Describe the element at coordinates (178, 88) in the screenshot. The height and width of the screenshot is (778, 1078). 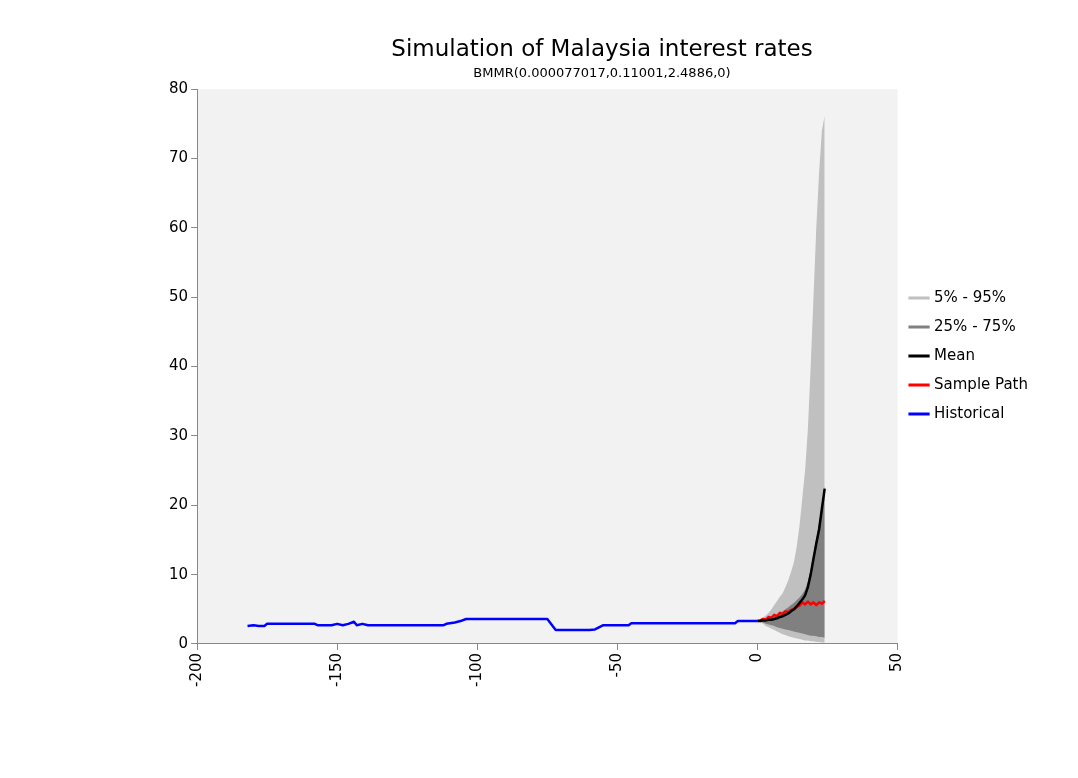
I see `y-tick-label: 80` at that location.